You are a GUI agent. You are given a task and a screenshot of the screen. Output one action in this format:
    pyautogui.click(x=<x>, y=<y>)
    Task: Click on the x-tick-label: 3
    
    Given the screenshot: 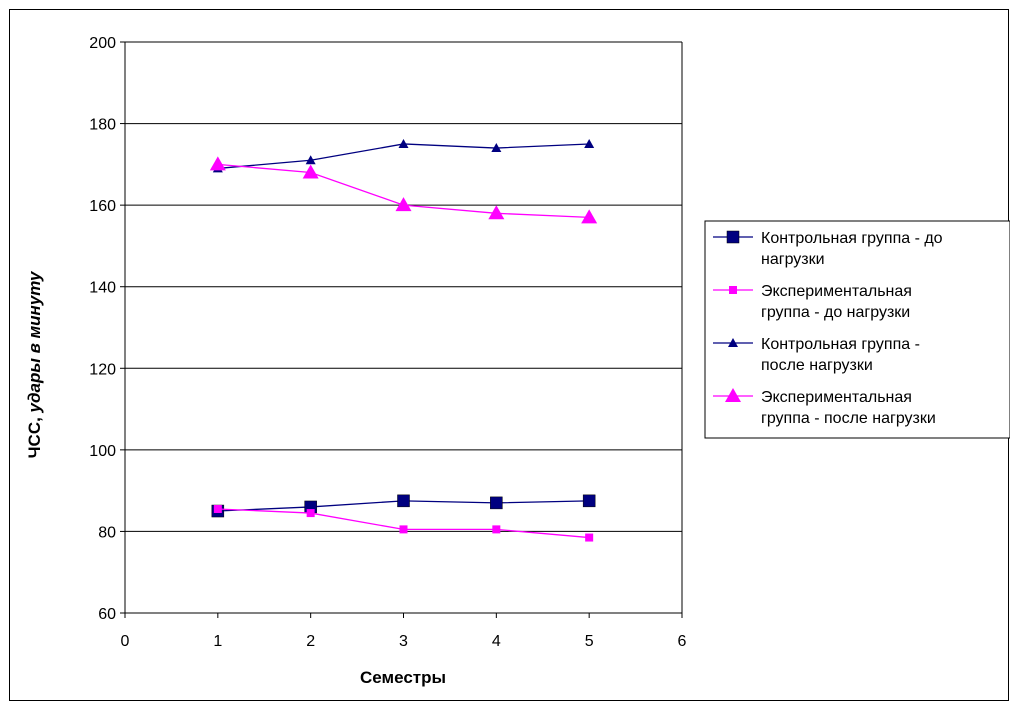 What is the action you would take?
    pyautogui.click(x=403, y=641)
    